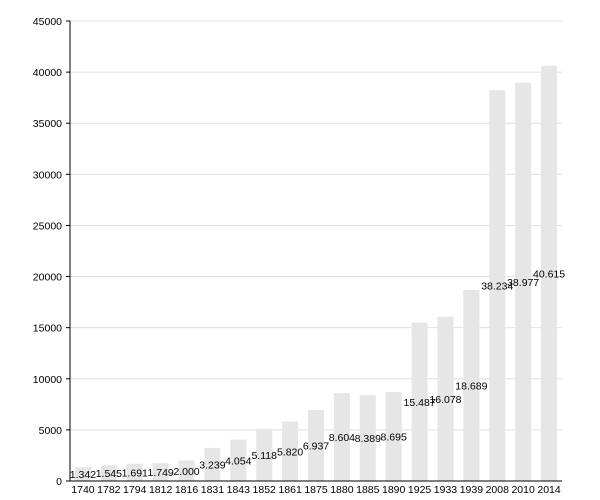  I want to click on data-label: 40.615, so click(549, 274).